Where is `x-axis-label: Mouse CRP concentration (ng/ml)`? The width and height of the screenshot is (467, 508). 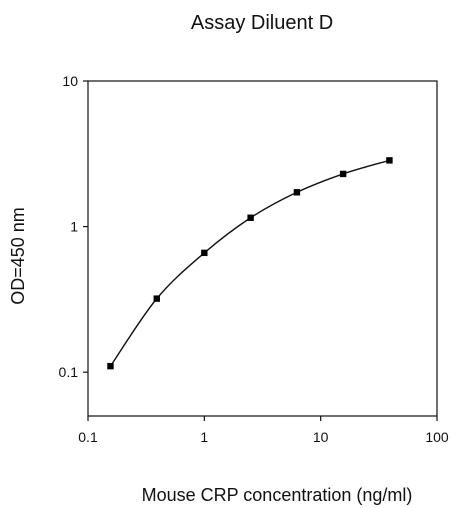 x-axis-label: Mouse CRP concentration (ng/ml) is located at coordinates (277, 495).